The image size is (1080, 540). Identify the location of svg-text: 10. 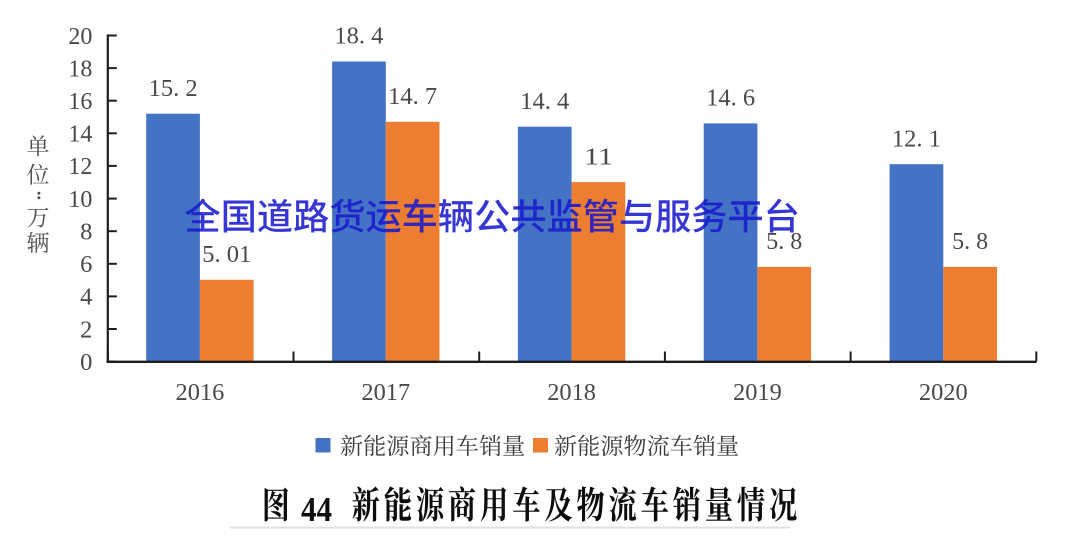
(80, 199).